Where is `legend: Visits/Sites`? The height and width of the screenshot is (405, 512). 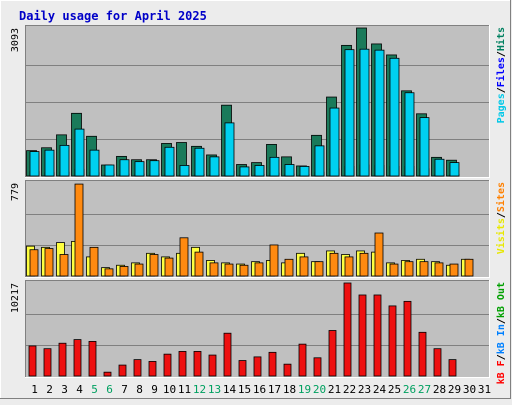 legend: Visits/Sites is located at coordinates (501, 218).